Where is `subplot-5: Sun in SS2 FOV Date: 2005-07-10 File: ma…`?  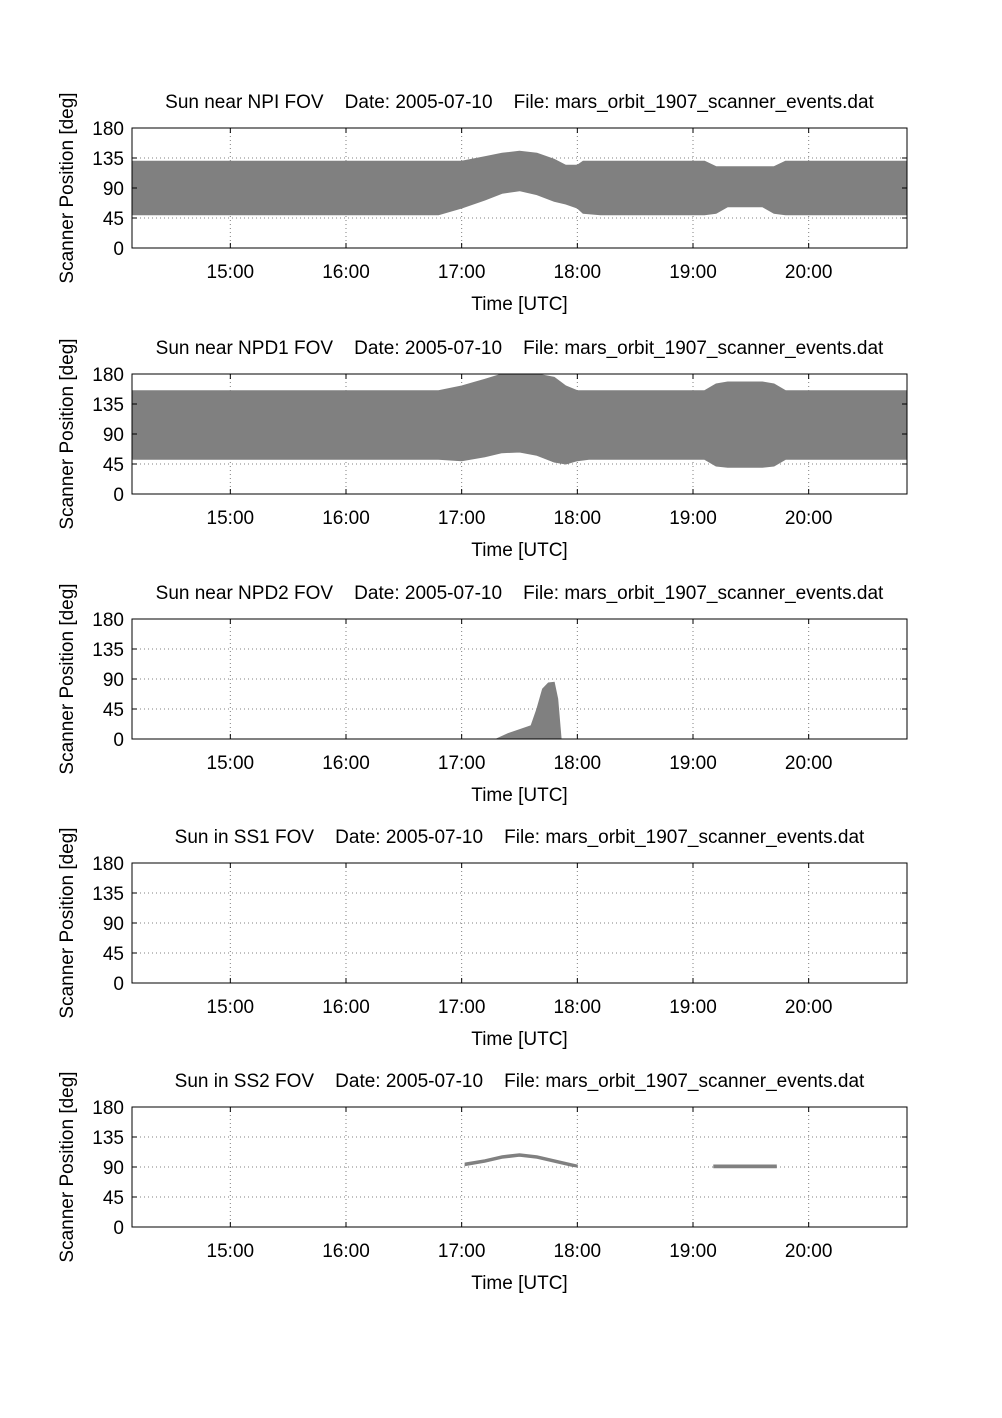 subplot-5: Sun in SS2 FOV Date: 2005-07-10 File: ma… is located at coordinates (482, 1182).